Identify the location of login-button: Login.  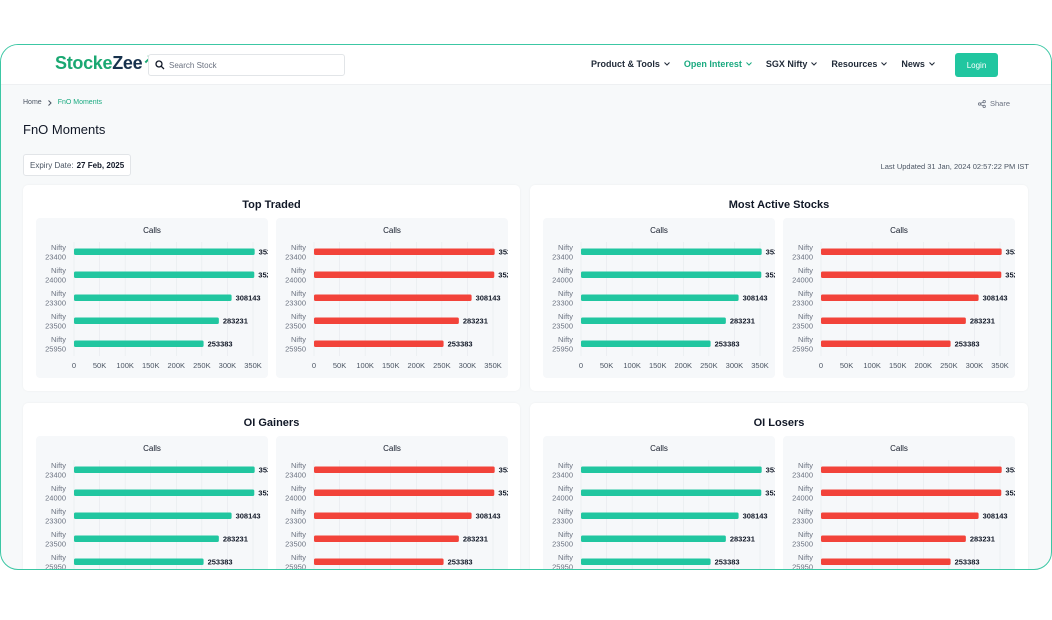
(976, 65).